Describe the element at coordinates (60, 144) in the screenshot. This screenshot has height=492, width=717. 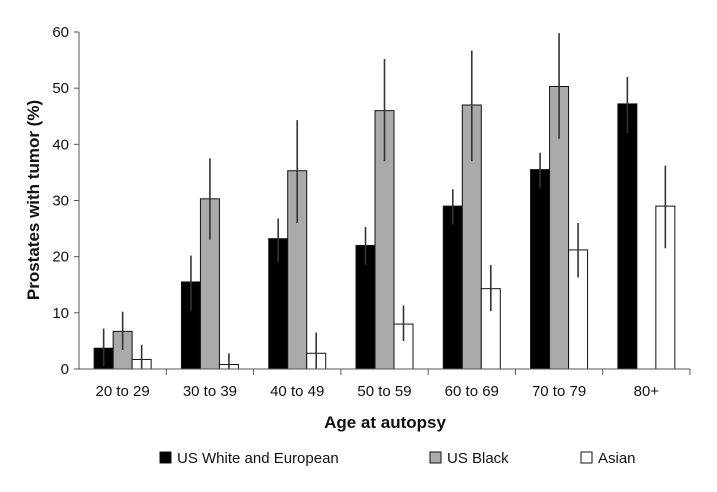
I see `y-tick-label: 40` at that location.